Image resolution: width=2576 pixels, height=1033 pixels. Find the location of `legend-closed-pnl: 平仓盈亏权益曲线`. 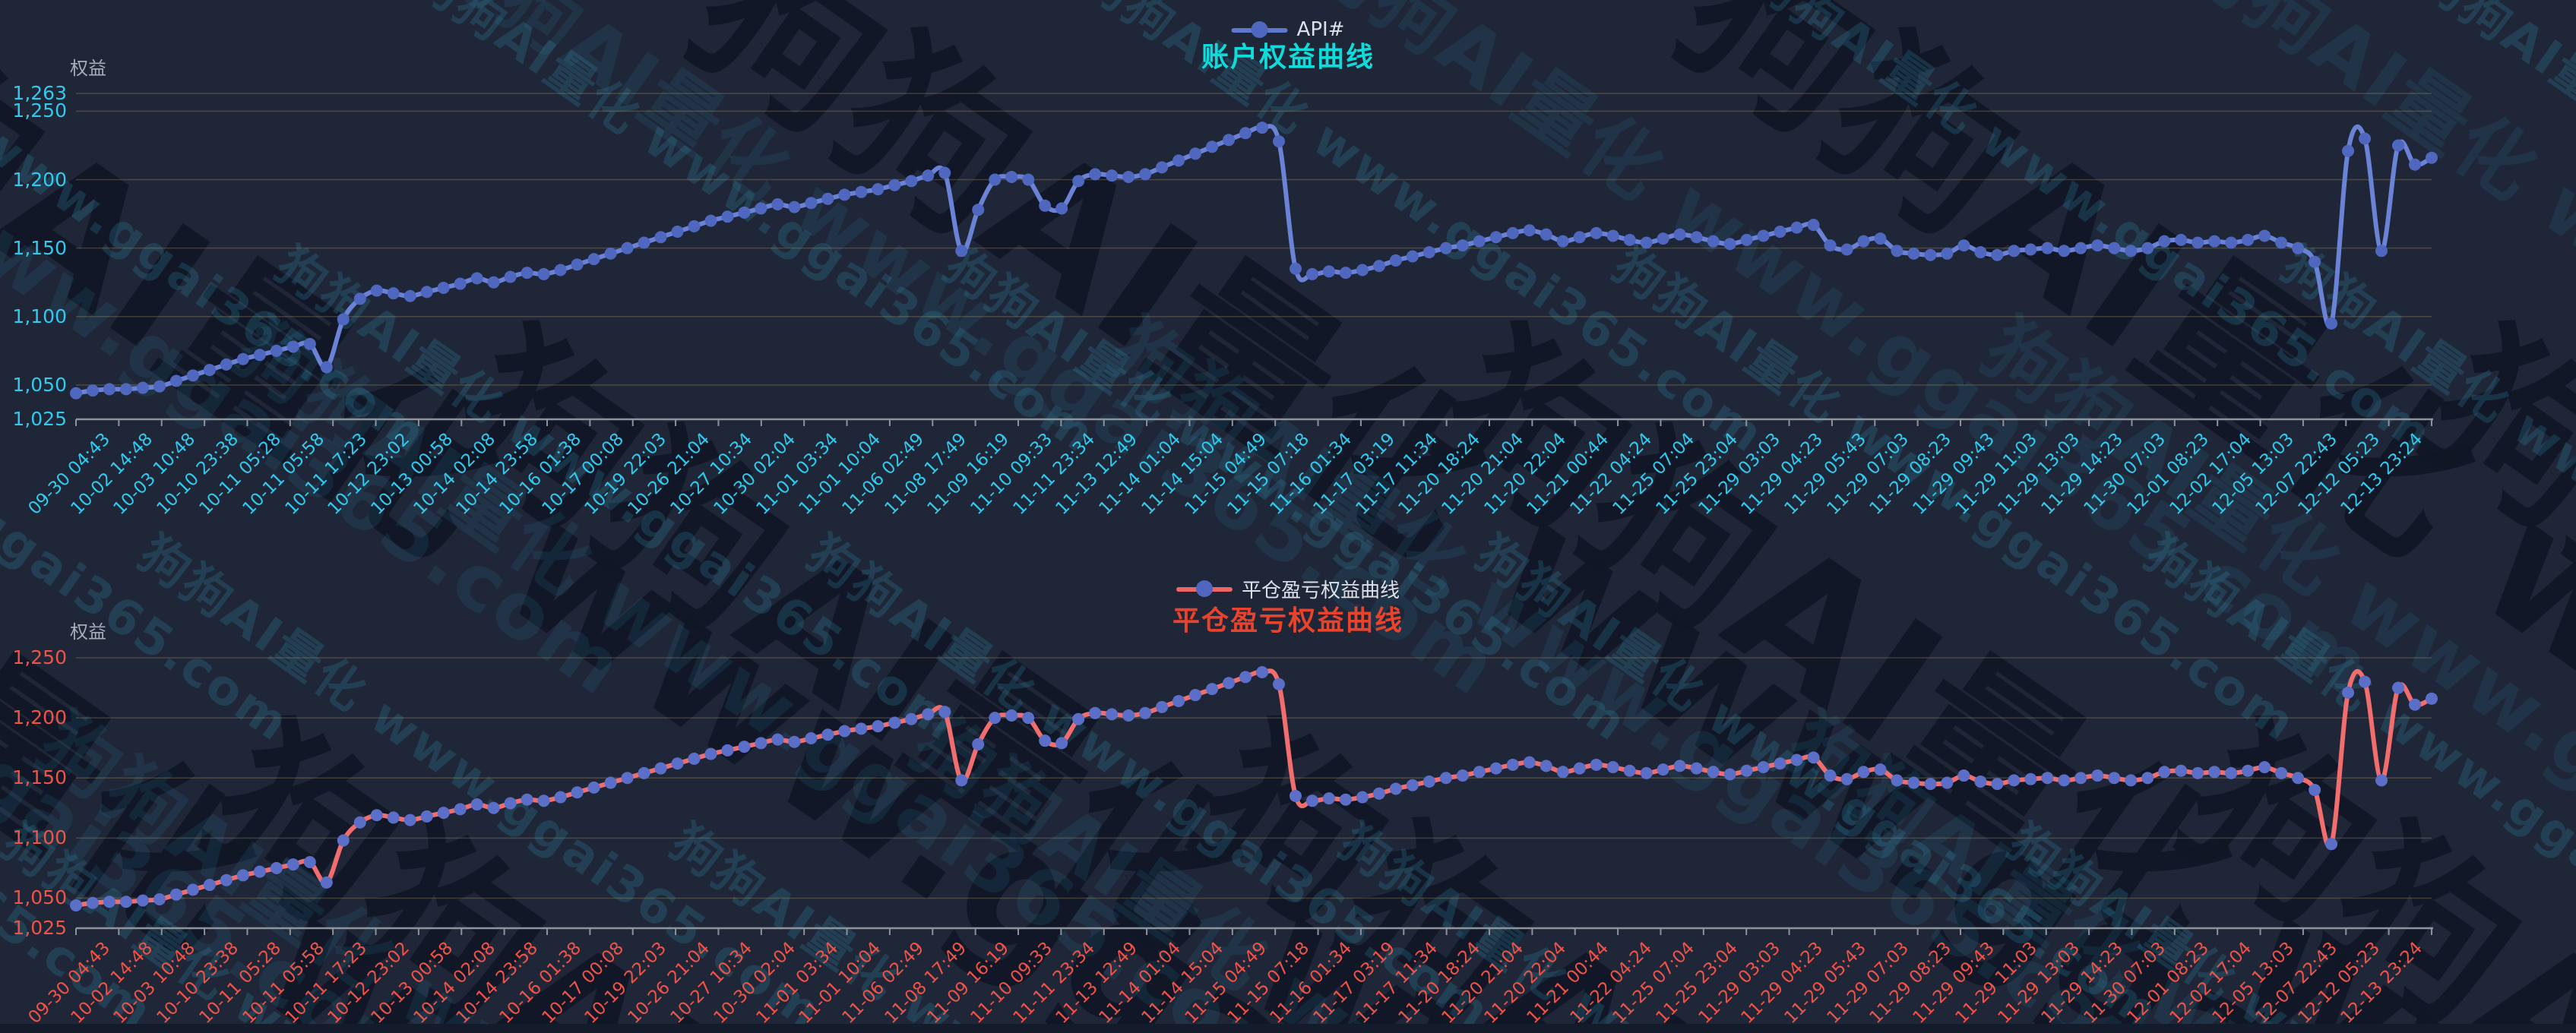

legend-closed-pnl: 平仓盈亏权益曲线 is located at coordinates (1288, 589).